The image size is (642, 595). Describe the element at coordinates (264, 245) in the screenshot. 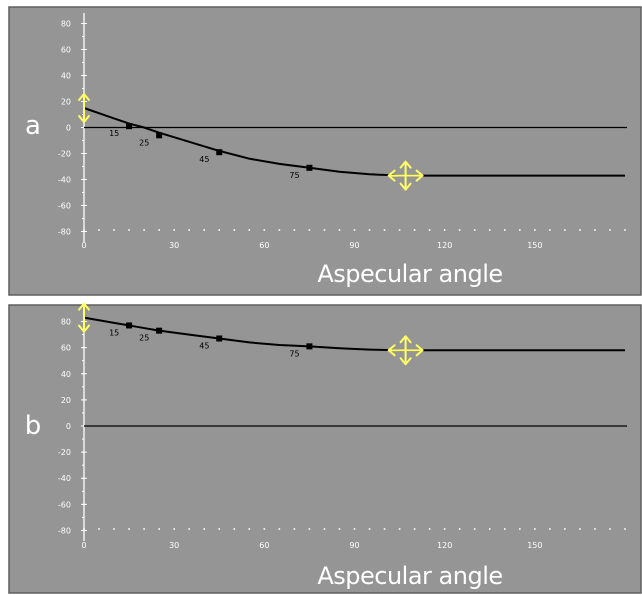

I see `x-tick-label: 60` at that location.